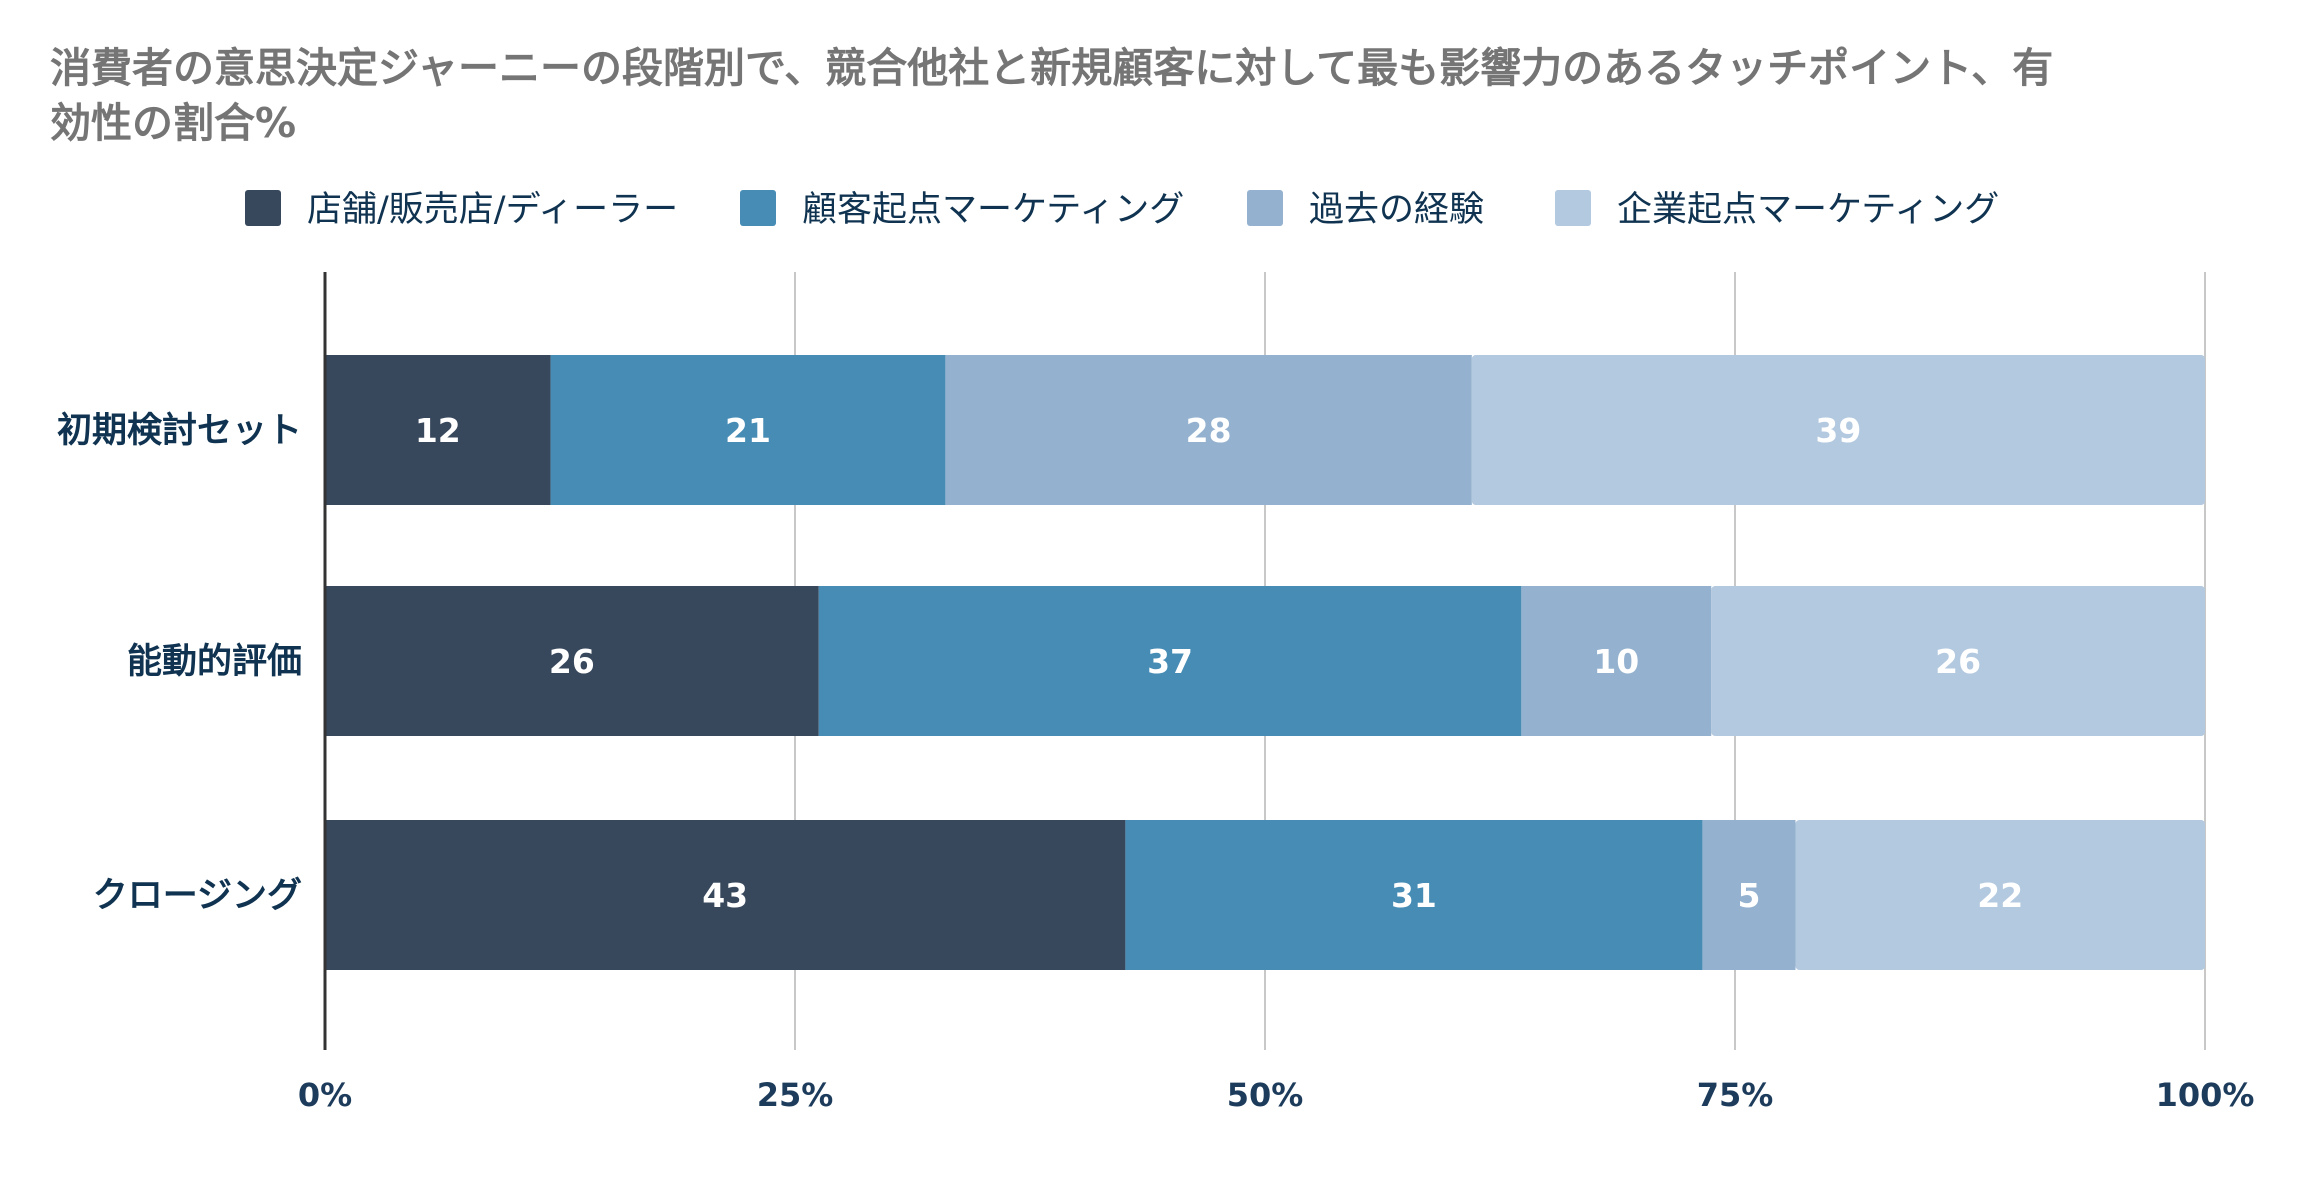  I want to click on bar-row-3: 43 31 5 22, so click(1265, 895).